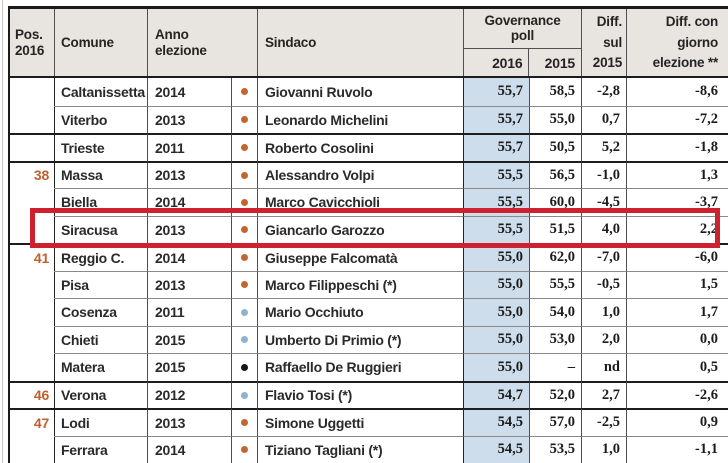 Image resolution: width=728 pixels, height=463 pixels. I want to click on diff-election-cell: 1,5, so click(677, 284).